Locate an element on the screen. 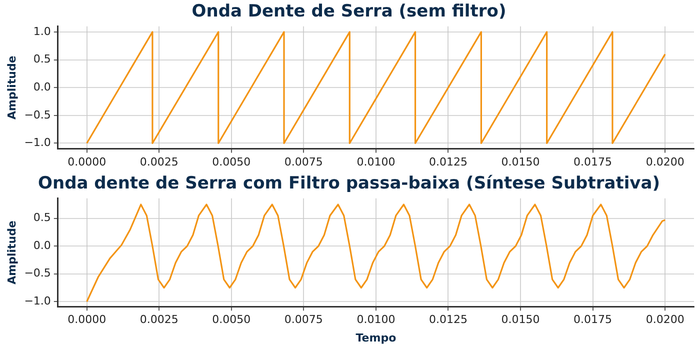 Image resolution: width=700 pixels, height=347 pixels. chart-title: Onda dente de Serra com Filtro passa-baixa (Síntese Subtrativa) is located at coordinates (349, 184).